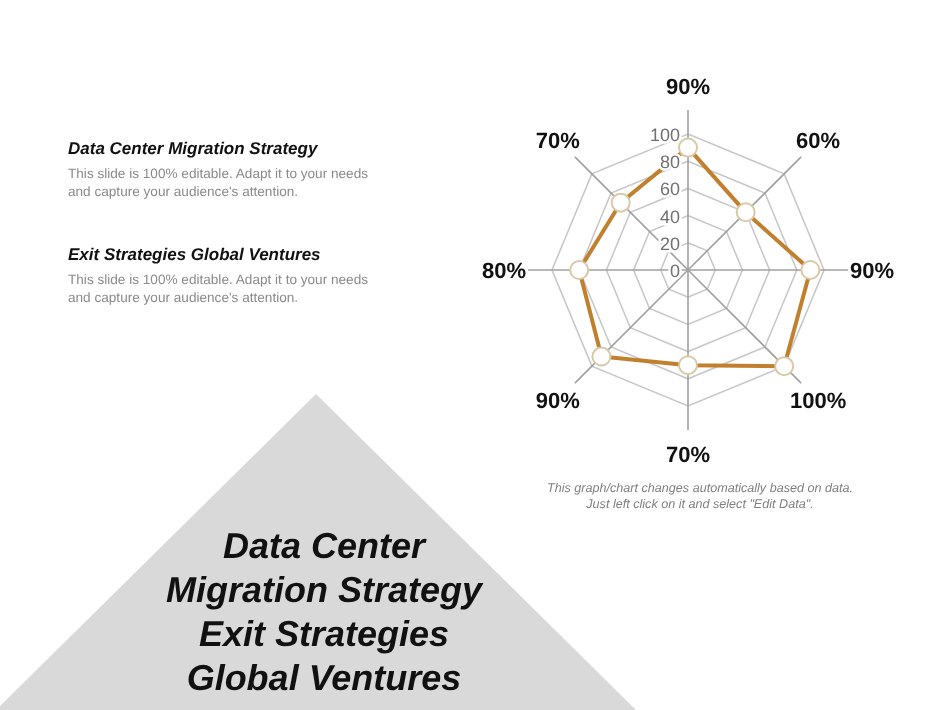 The image size is (948, 710). I want to click on text: Exit Strategies Global Ventures, so click(195, 254).